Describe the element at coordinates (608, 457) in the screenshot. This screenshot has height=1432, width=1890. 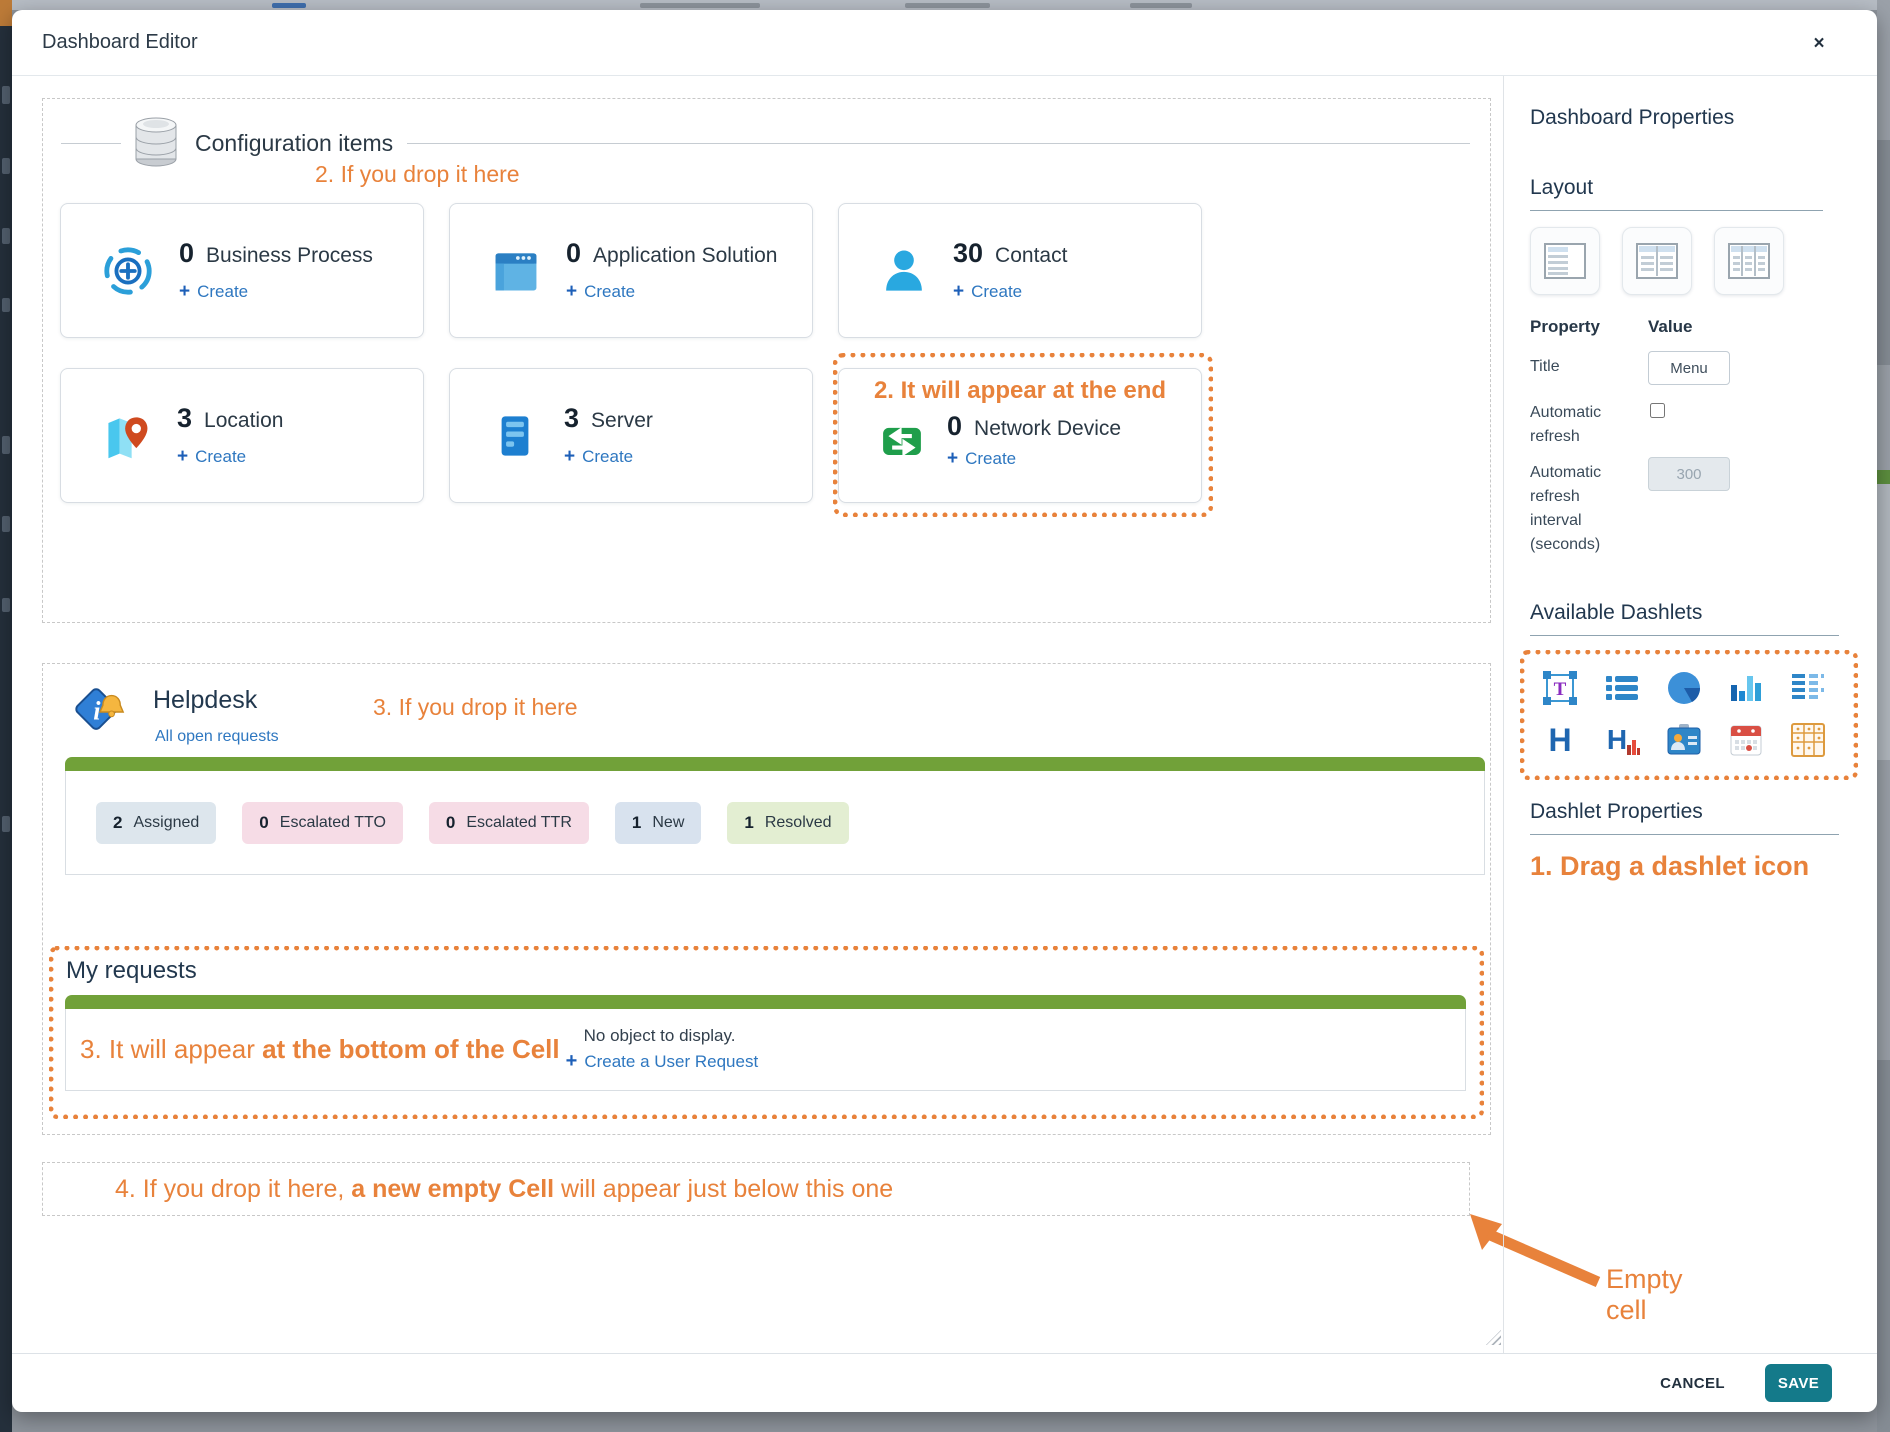
I see `create-server-link: + Create` at that location.